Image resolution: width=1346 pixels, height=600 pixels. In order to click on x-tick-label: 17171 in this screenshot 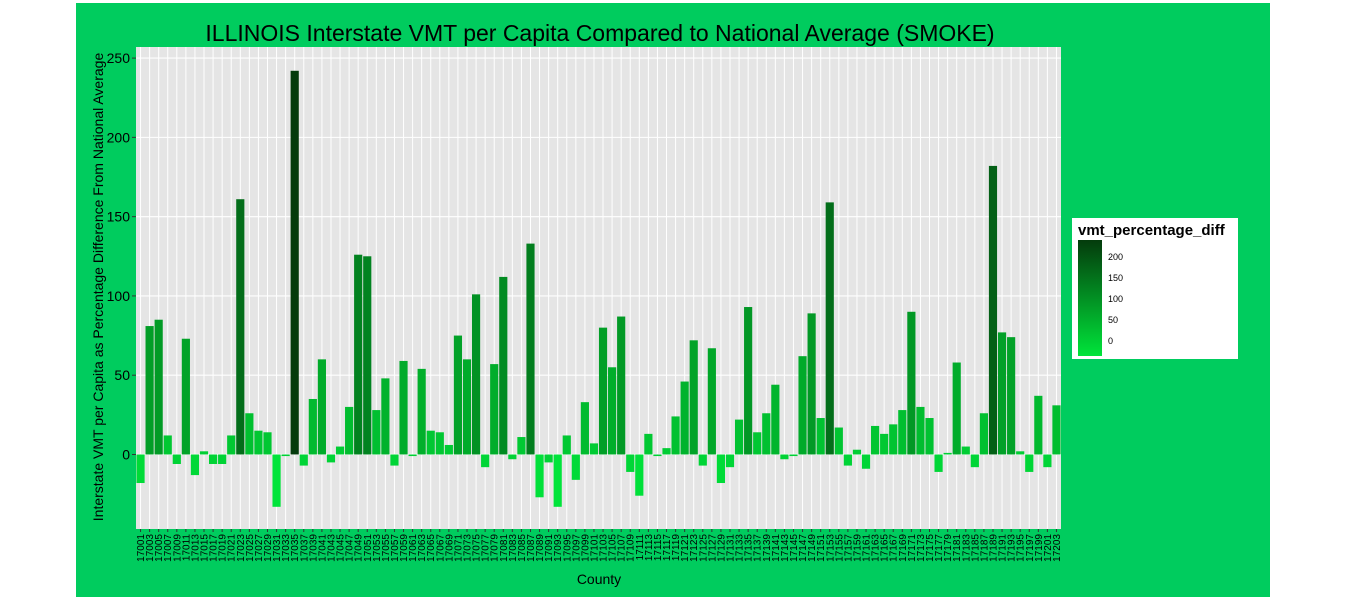, I will do `click(912, 548)`.